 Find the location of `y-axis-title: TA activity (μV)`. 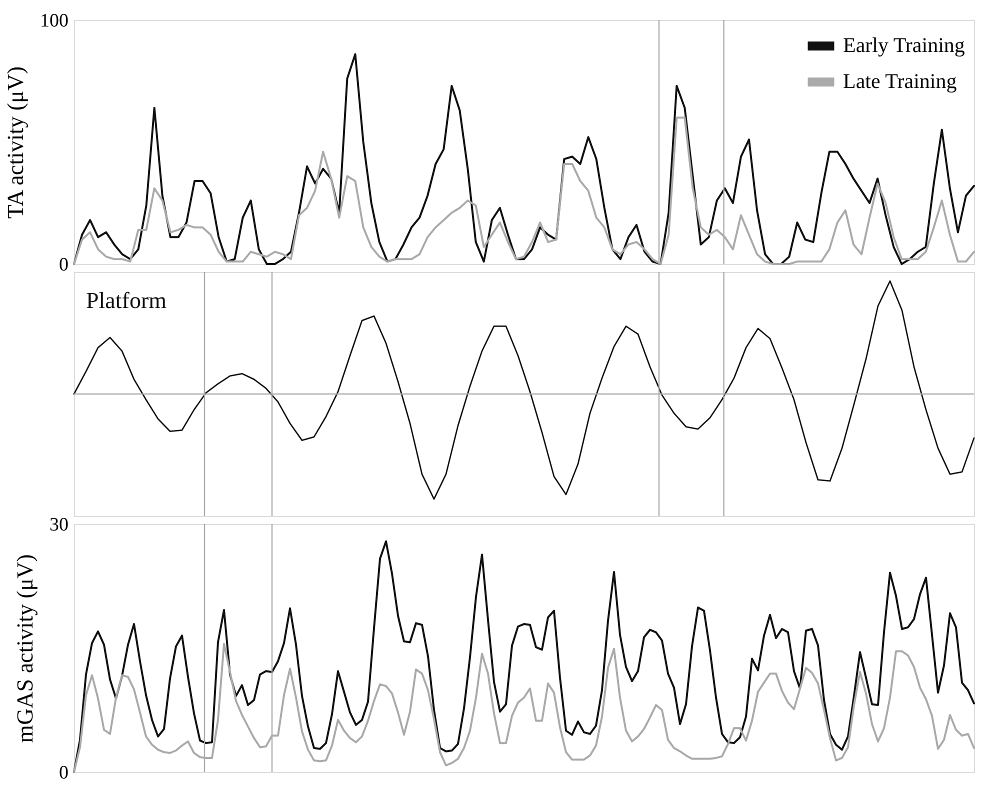

y-axis-title: TA activity (μV) is located at coordinates (15, 142).